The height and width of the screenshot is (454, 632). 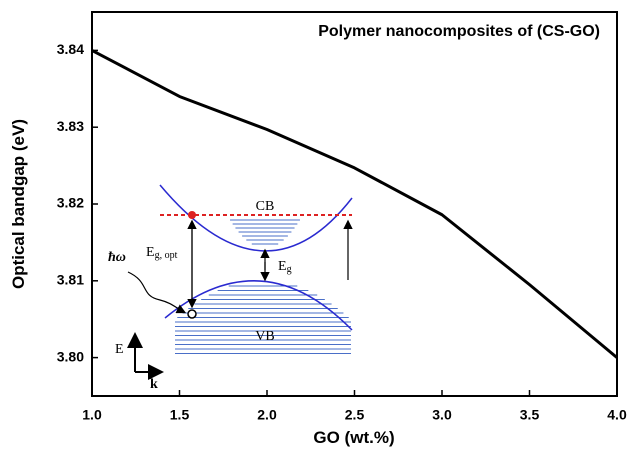 What do you see at coordinates (166, 255) in the screenshot?
I see `eg-opt-sub: g, opt` at bounding box center [166, 255].